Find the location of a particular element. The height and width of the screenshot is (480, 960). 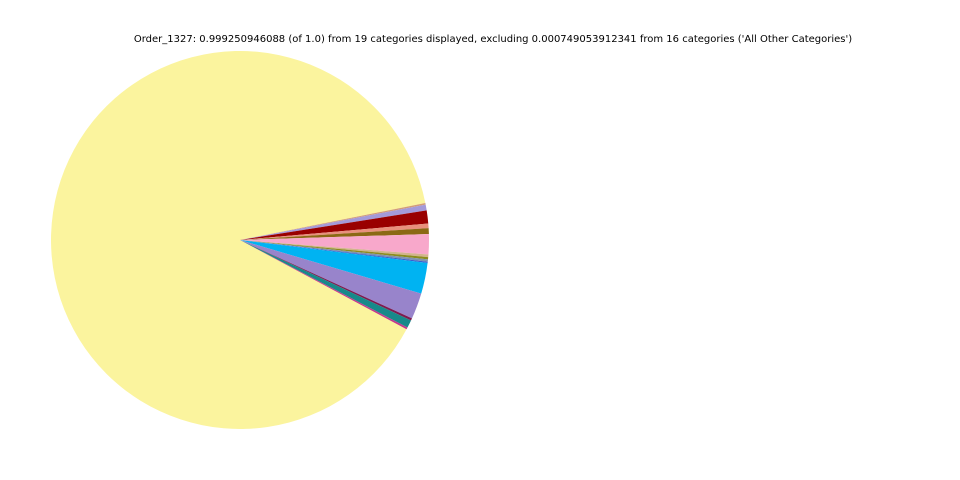

pie-slice-lavender is located at coordinates (333, 222).